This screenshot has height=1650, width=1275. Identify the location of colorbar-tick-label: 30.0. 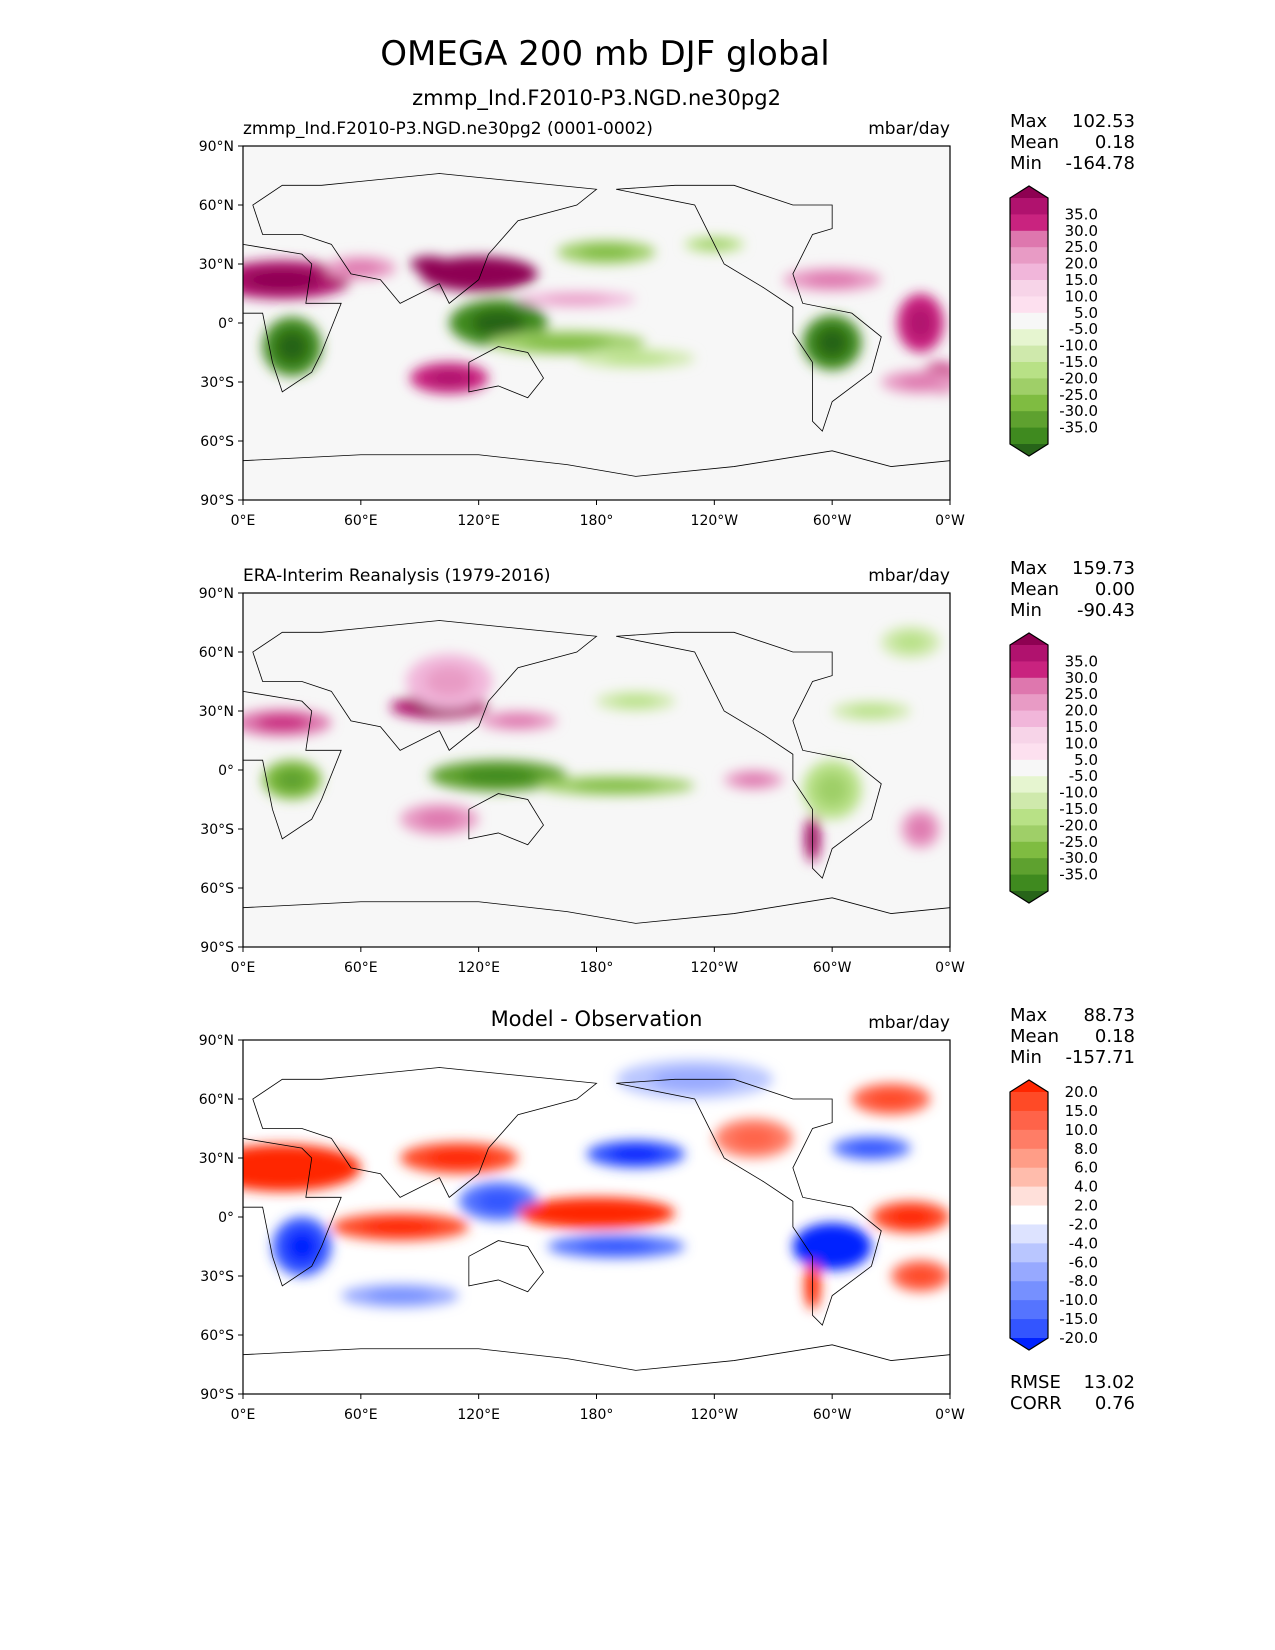
(1081, 678).